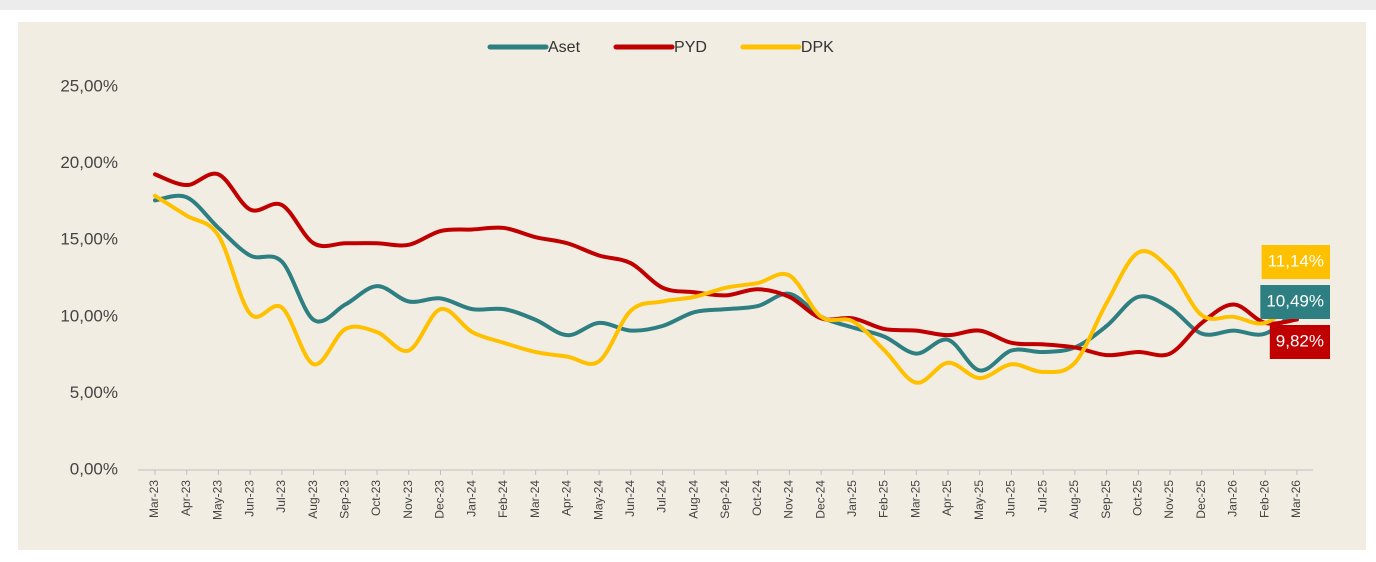 The width and height of the screenshot is (1376, 562). Describe the element at coordinates (471, 498) in the screenshot. I see `x-tick-label: Jan-24` at that location.